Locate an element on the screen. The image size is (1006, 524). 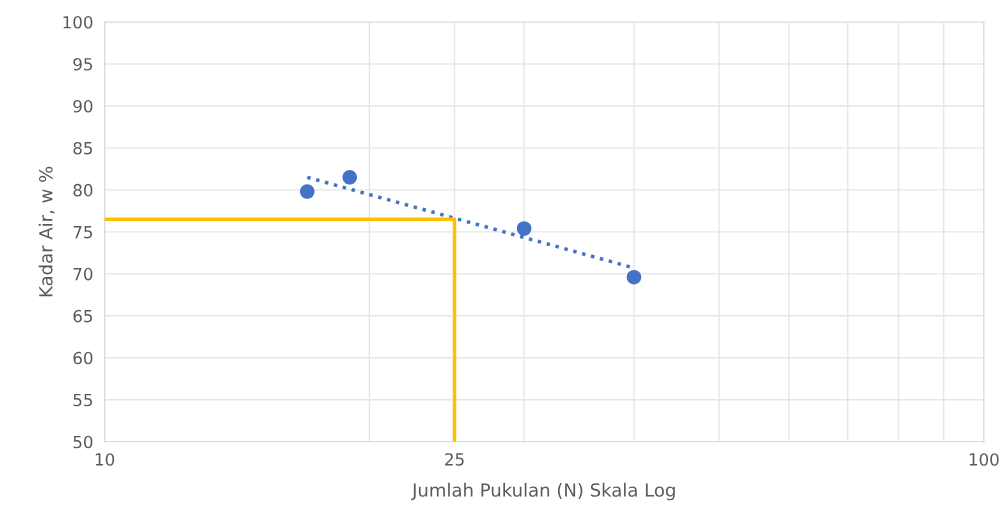
y-tick-label: 90 is located at coordinates (83, 106).